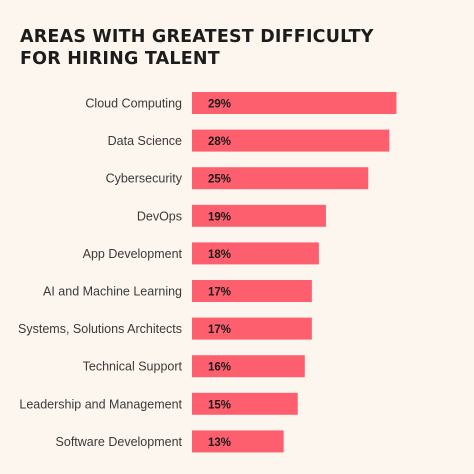  Describe the element at coordinates (133, 104) in the screenshot. I see `category-label-0: Cloud Computing` at that location.